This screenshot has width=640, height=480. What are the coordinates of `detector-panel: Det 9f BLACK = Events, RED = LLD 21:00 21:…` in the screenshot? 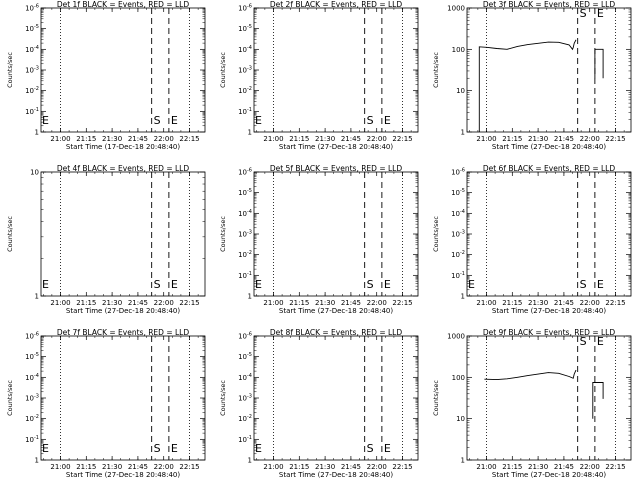 It's located at (532, 403).